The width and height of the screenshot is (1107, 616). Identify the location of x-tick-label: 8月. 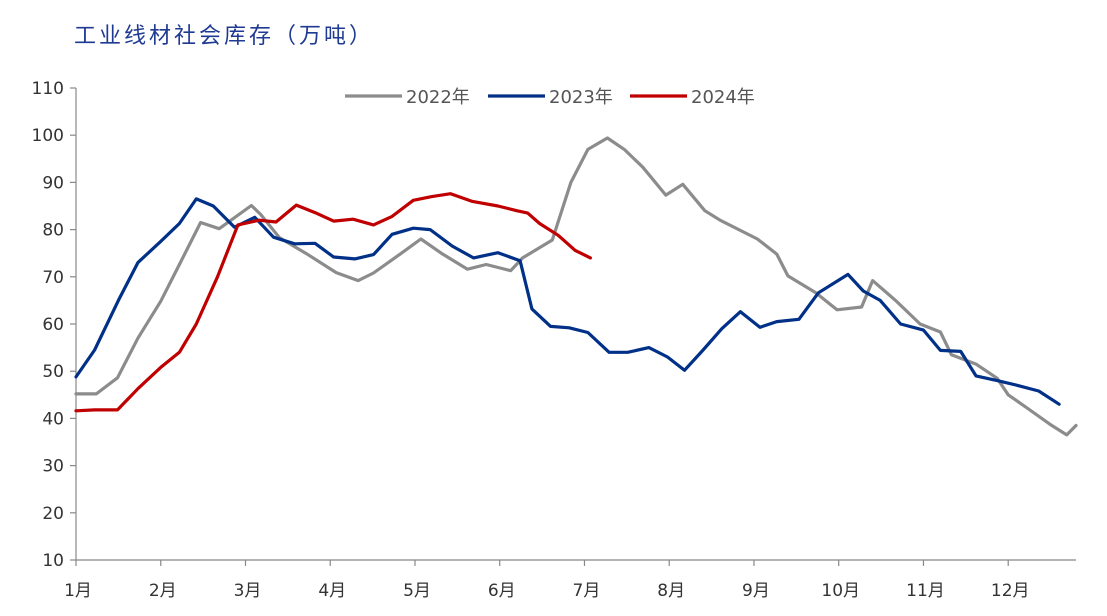
(671, 591).